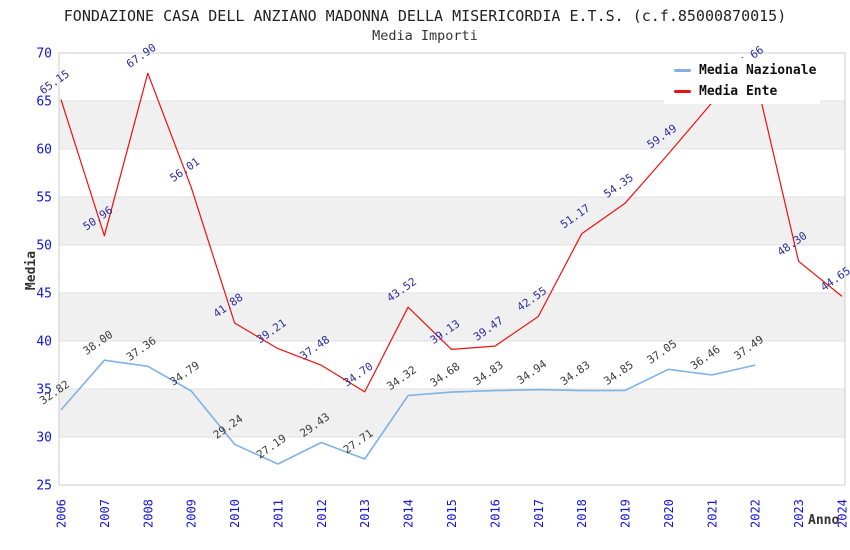 The width and height of the screenshot is (850, 550). Describe the element at coordinates (843, 513) in the screenshot. I see `x-tick-label: 2024` at that location.